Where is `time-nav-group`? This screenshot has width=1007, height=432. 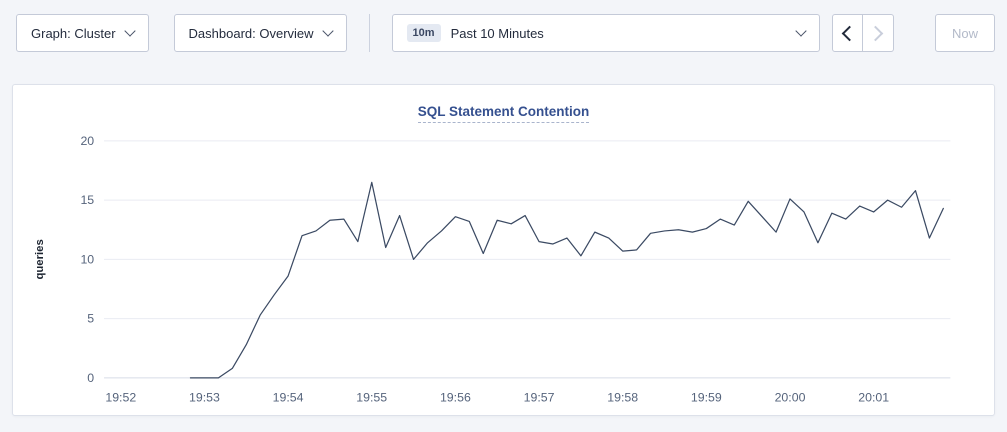 time-nav-group is located at coordinates (862, 33).